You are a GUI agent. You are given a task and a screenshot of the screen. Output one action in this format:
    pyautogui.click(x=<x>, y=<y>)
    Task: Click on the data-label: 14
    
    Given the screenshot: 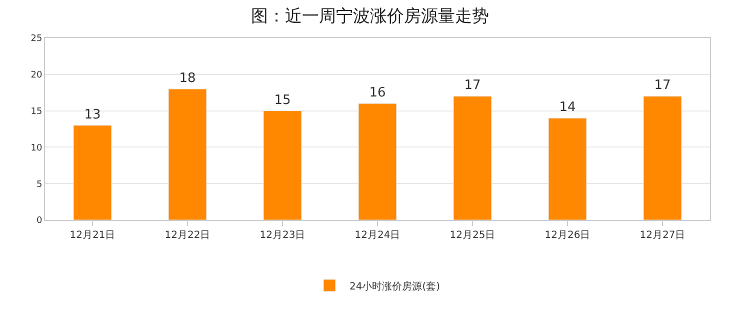 What is the action you would take?
    pyautogui.click(x=567, y=108)
    